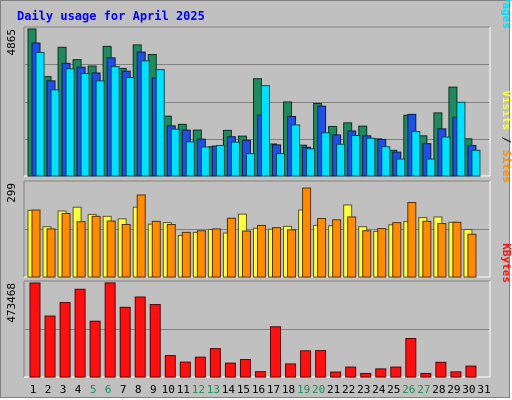 This screenshot has height=400, width=512. What do you see at coordinates (63, 389) in the screenshot?
I see `x-tick-label: 3` at bounding box center [63, 389].